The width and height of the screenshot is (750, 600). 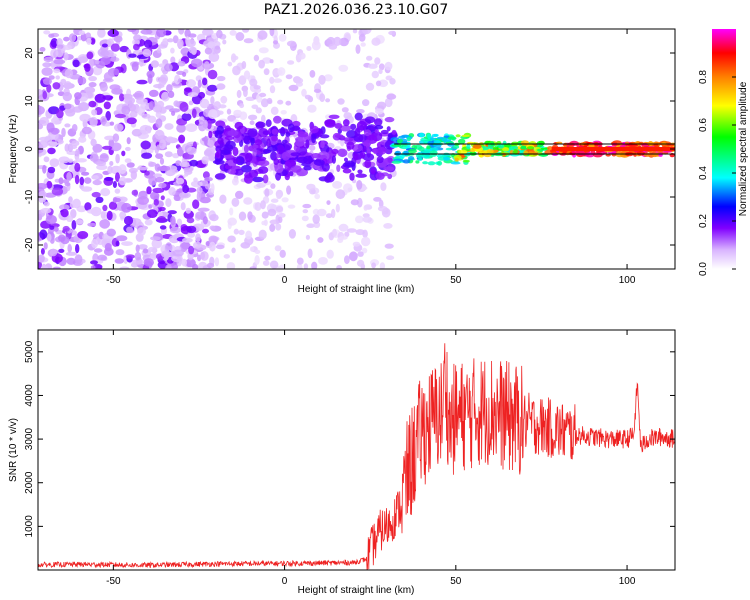 What do you see at coordinates (29, 196) in the screenshot?
I see `spectrogram-y-tick-label: -10` at bounding box center [29, 196].